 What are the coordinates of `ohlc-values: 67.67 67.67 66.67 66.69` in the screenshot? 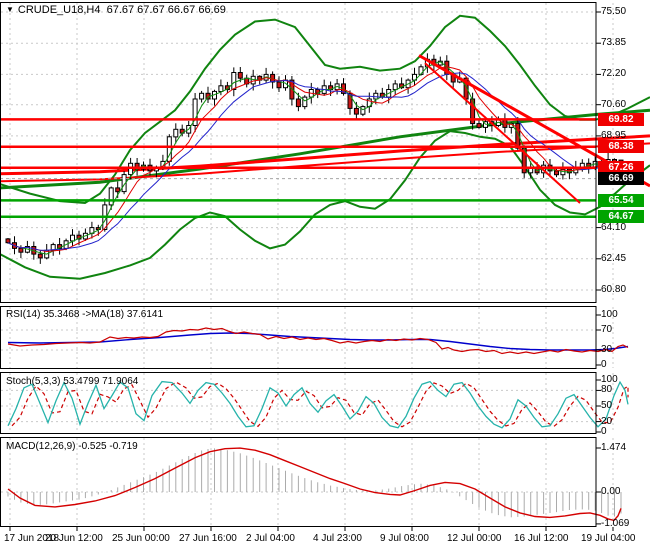 It's located at (166, 10).